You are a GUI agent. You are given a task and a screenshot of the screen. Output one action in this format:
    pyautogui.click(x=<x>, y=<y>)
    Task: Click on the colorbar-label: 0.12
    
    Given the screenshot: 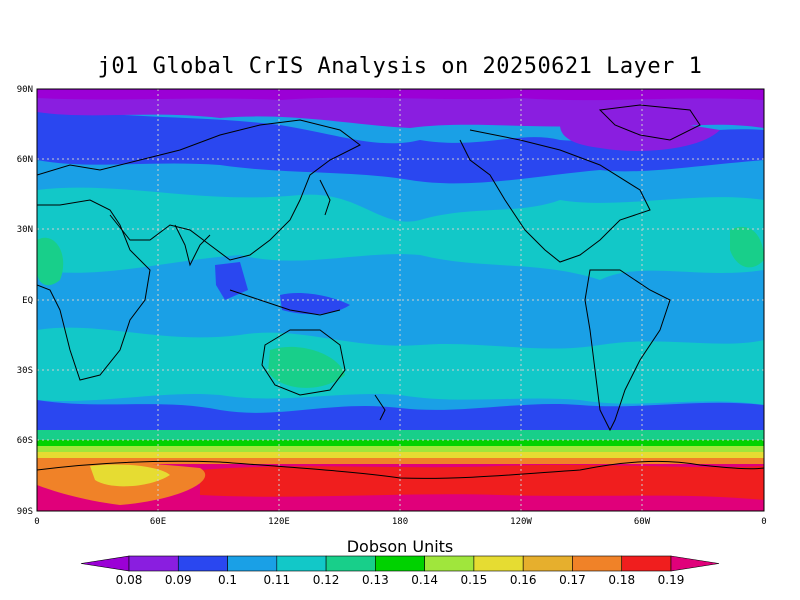 What is the action you would take?
    pyautogui.click(x=326, y=580)
    